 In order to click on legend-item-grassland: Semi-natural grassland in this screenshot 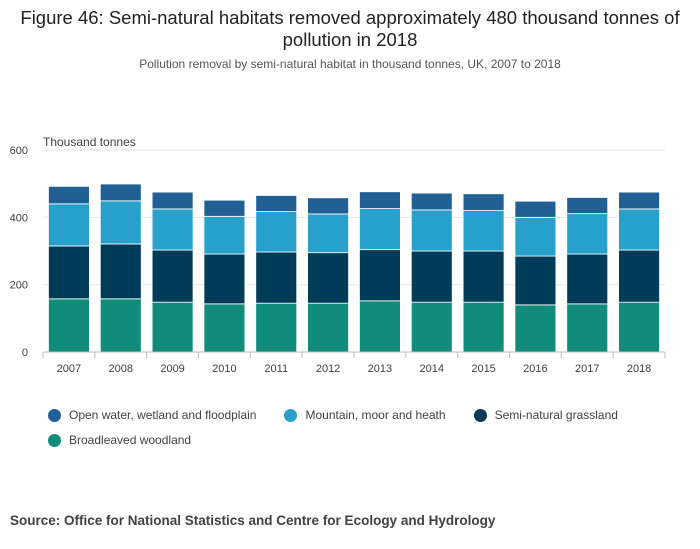, I will do `click(545, 415)`.